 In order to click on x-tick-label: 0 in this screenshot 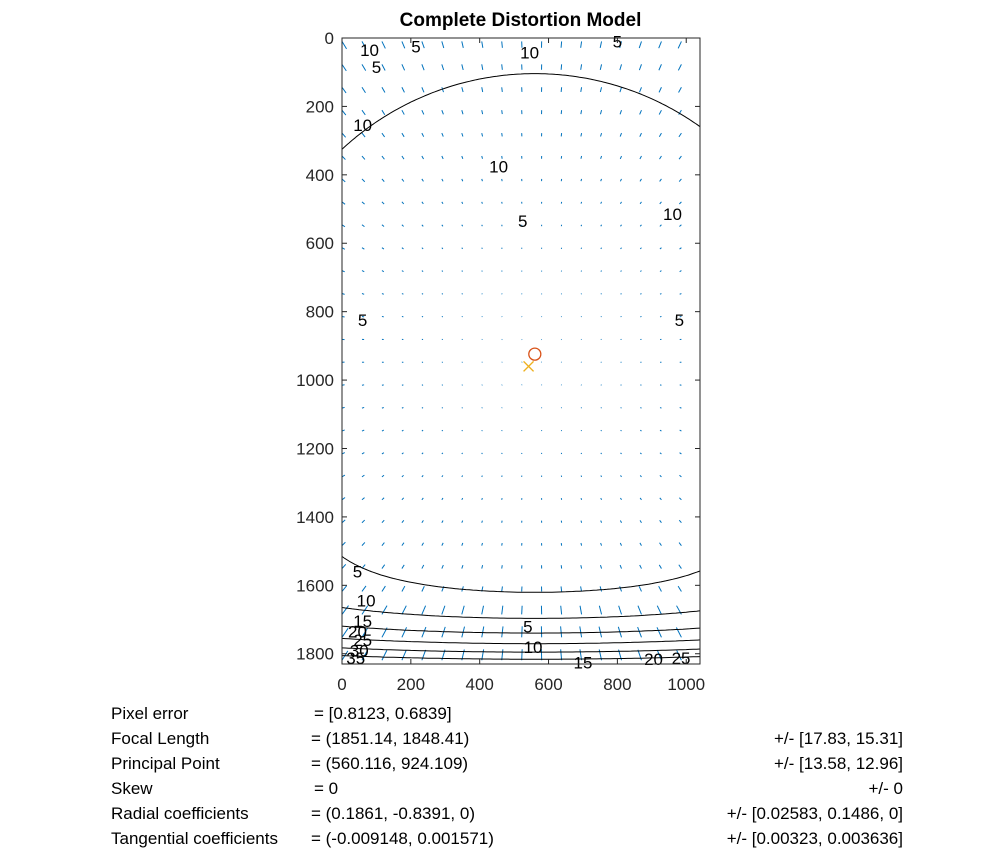, I will do `click(341, 684)`.